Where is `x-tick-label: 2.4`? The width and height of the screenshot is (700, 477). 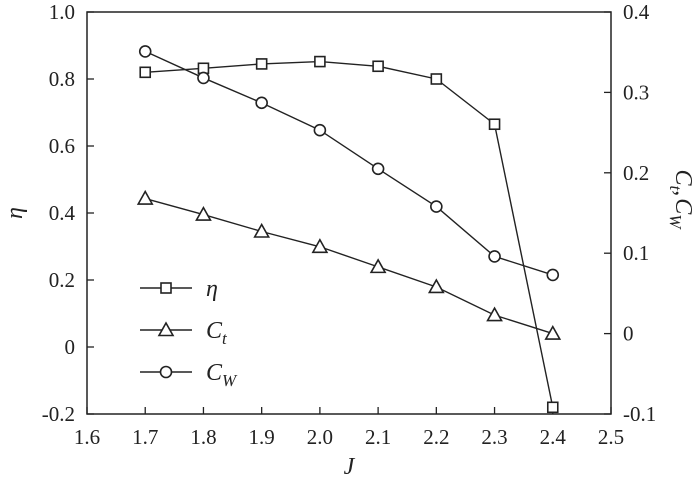
x-tick-label: 2.4 is located at coordinates (553, 437).